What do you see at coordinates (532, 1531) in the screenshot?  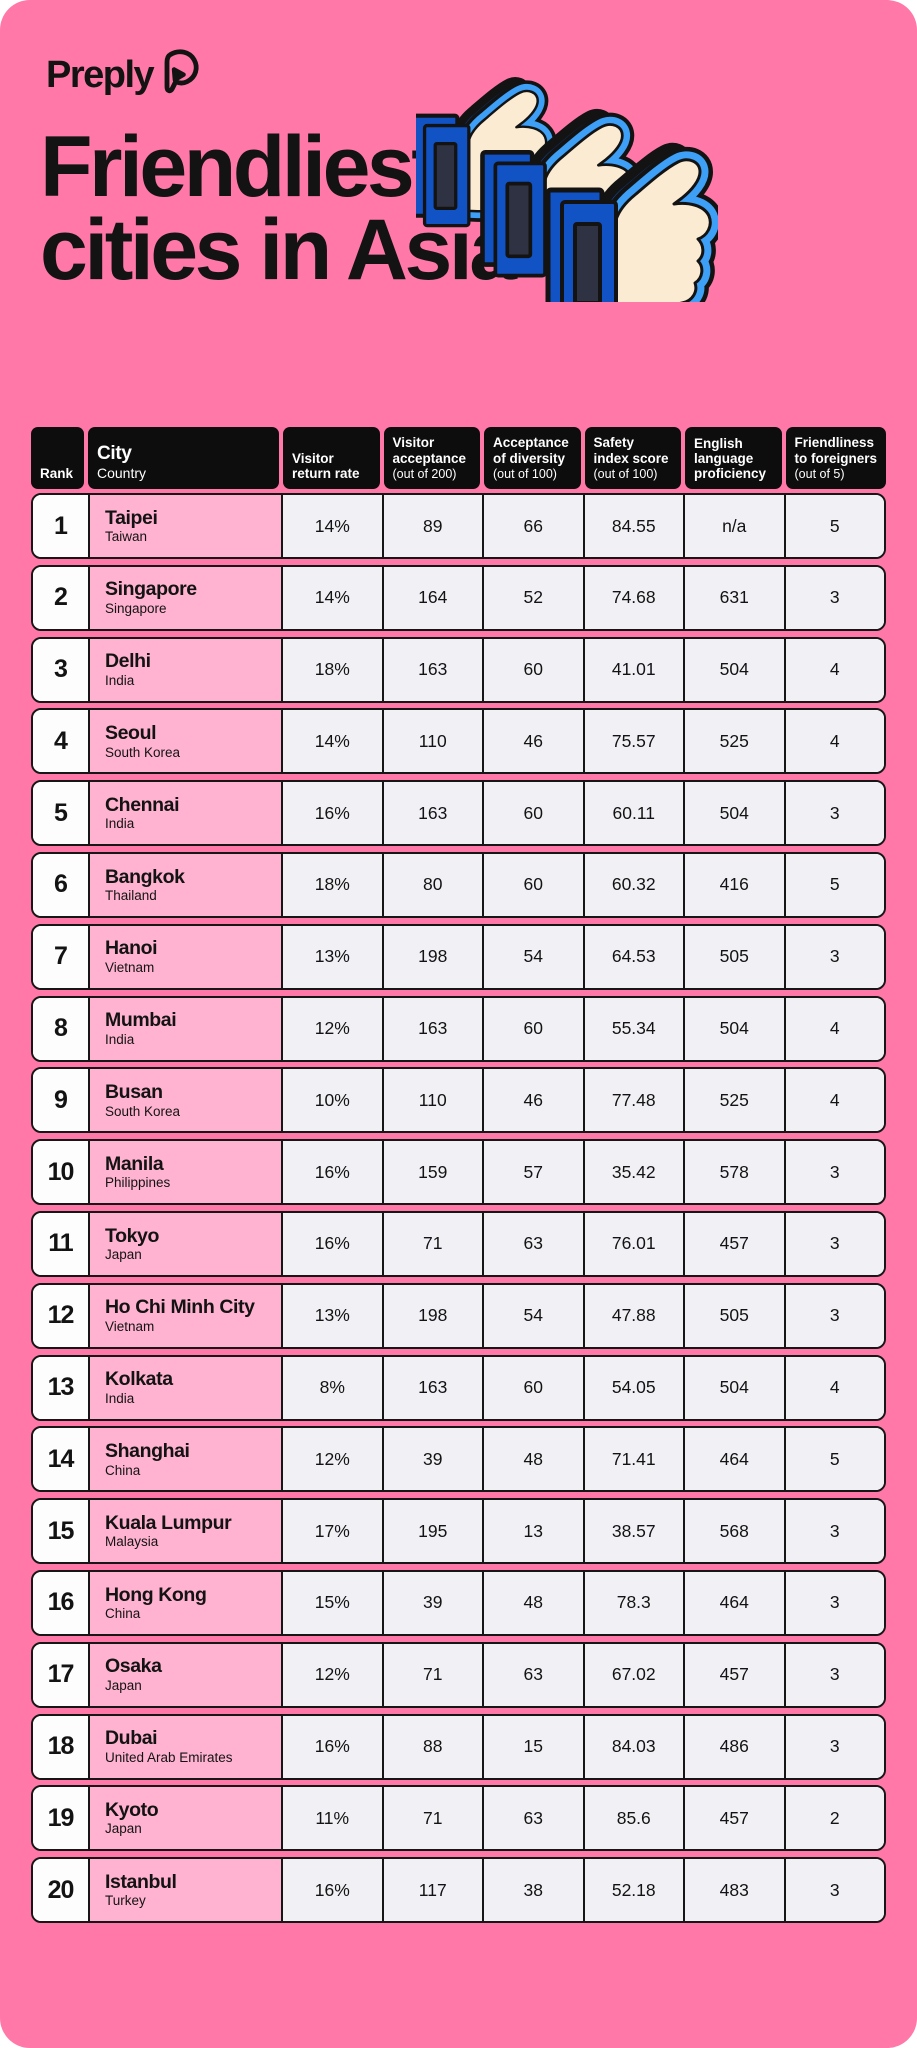 I see `acceptance-of-diversity-cell: 13` at bounding box center [532, 1531].